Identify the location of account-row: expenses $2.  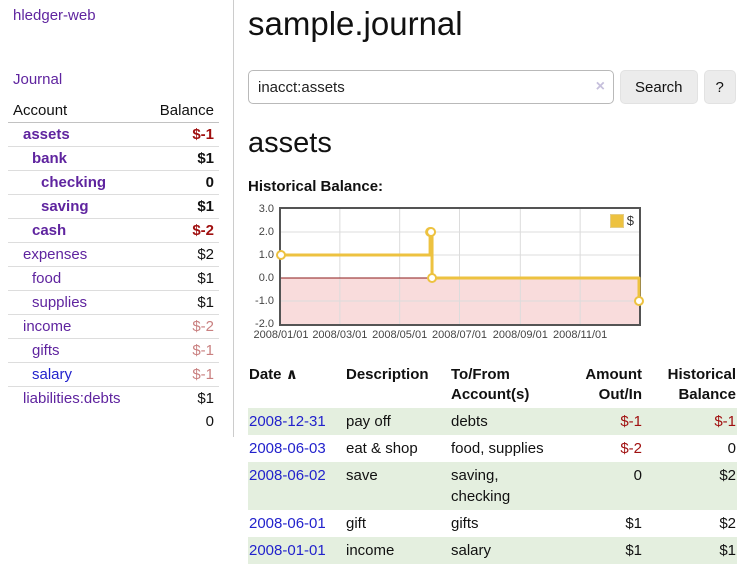
(113, 254).